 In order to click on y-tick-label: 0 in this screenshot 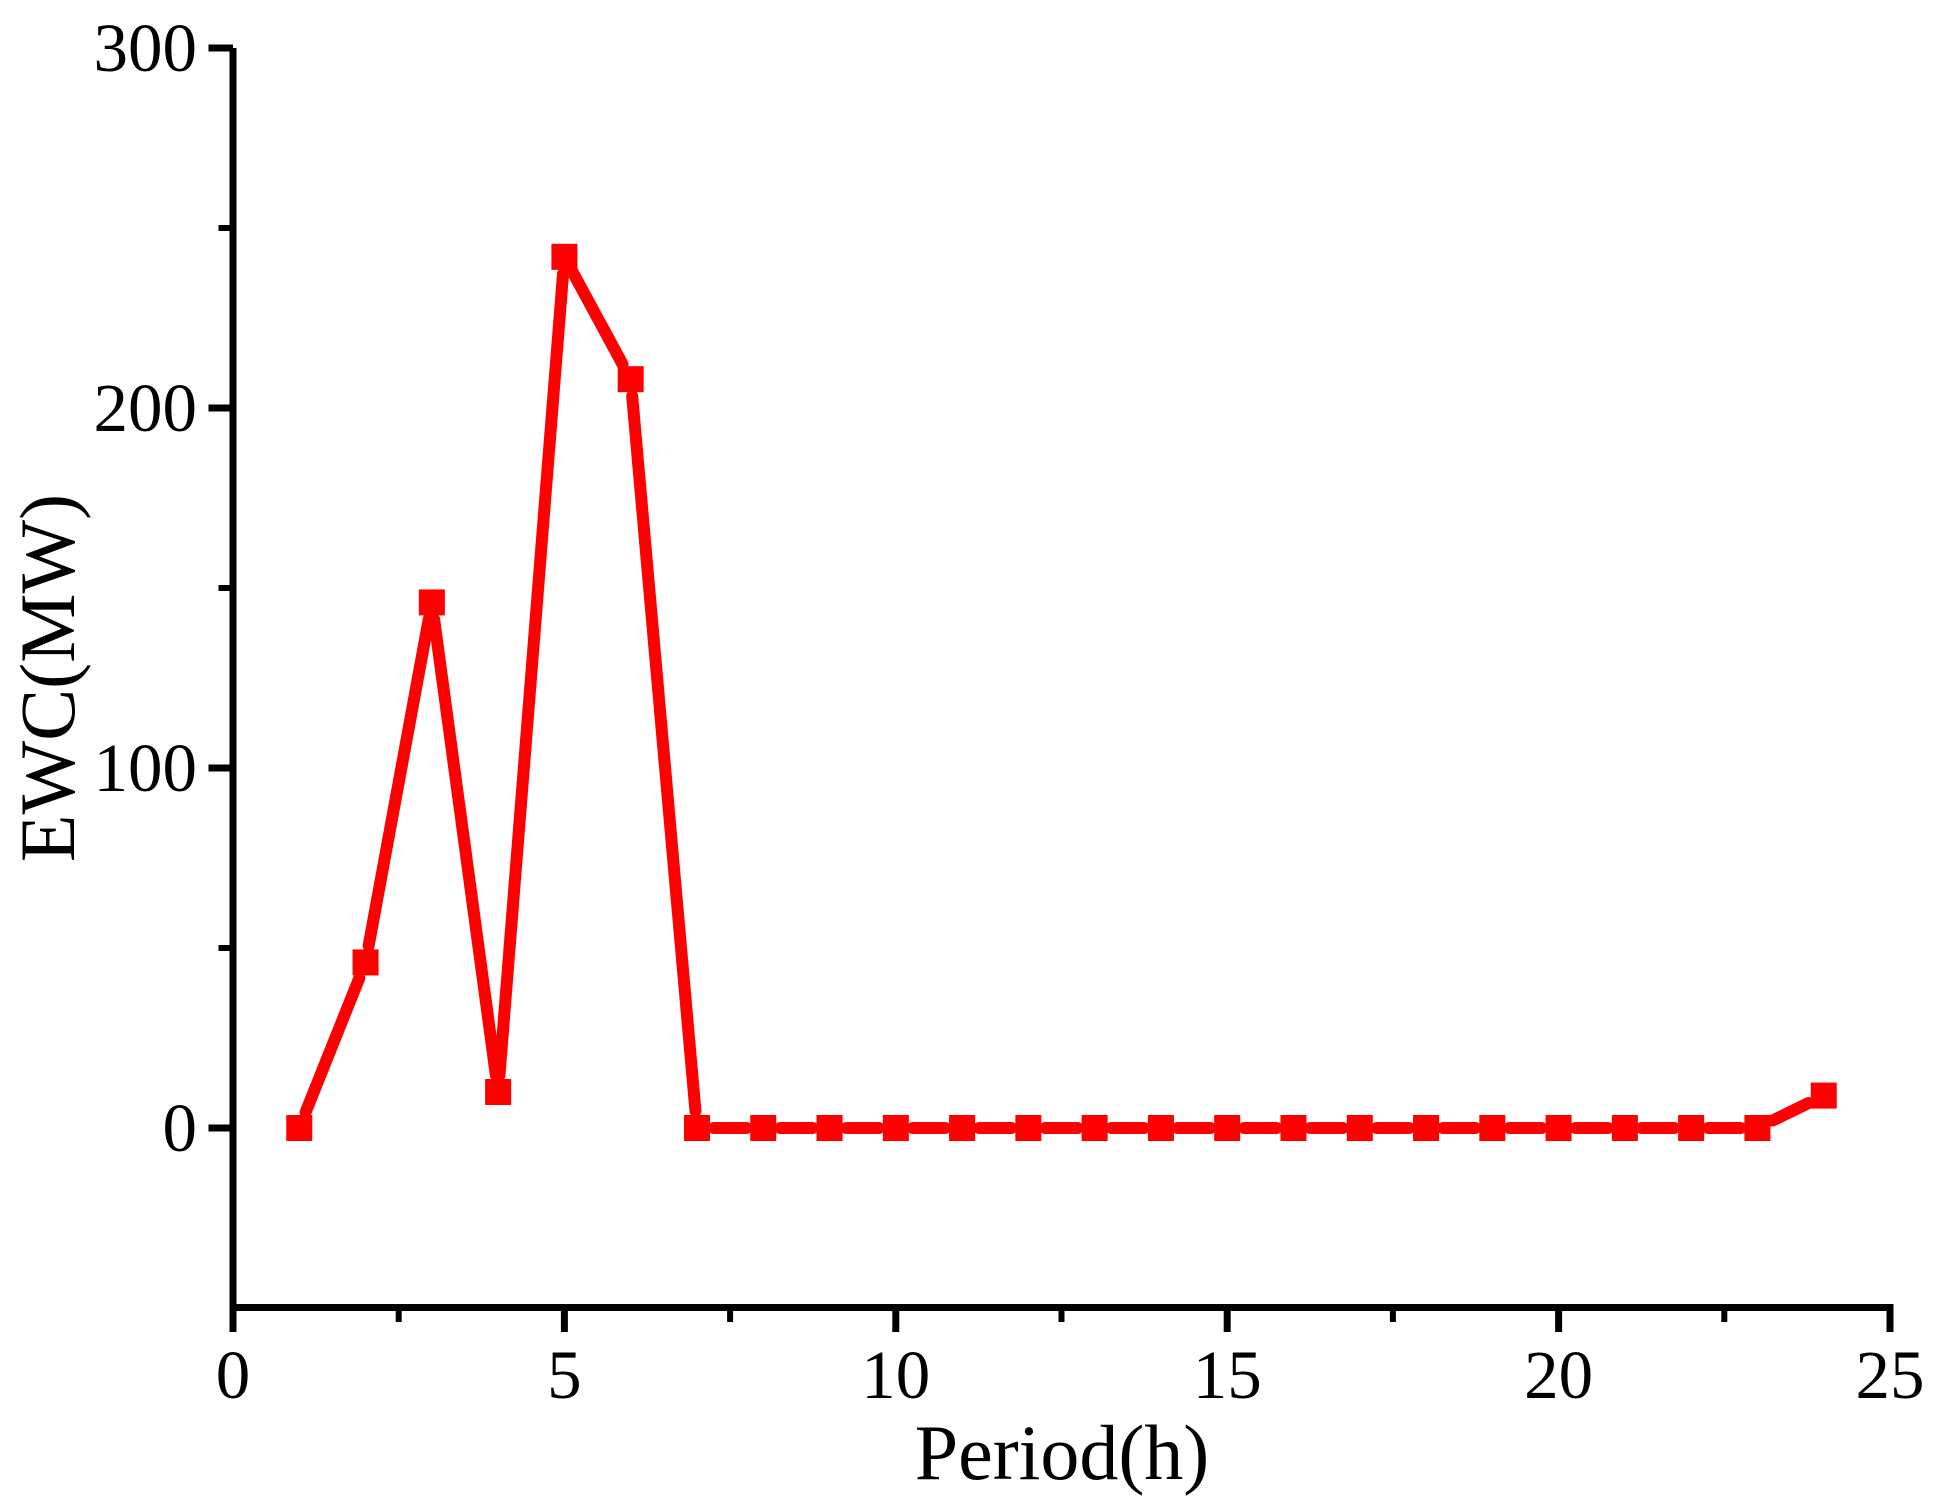, I will do `click(180, 1128)`.